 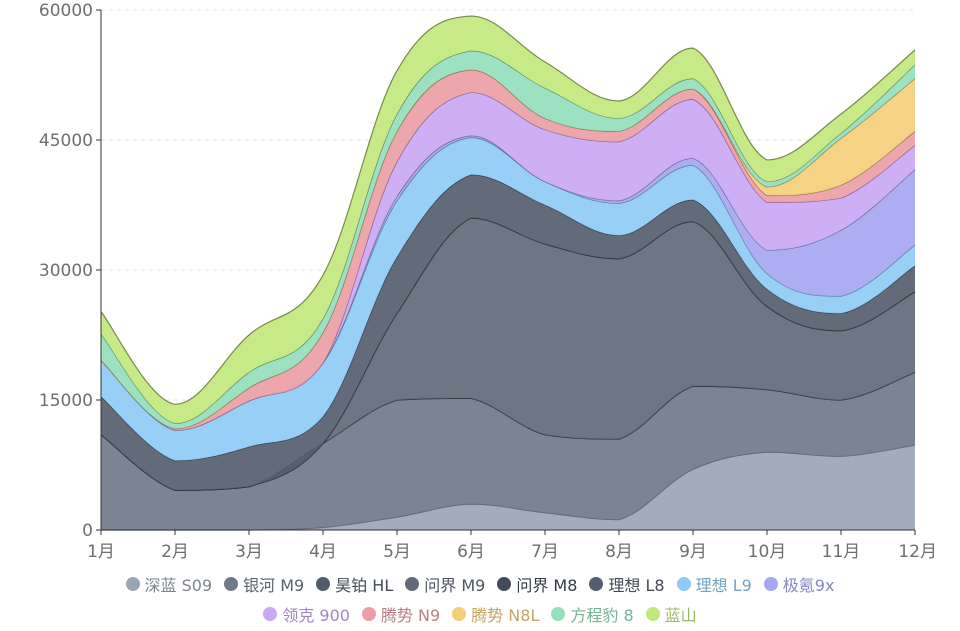 I want to click on legend-item: 理想 L8, so click(x=627, y=584).